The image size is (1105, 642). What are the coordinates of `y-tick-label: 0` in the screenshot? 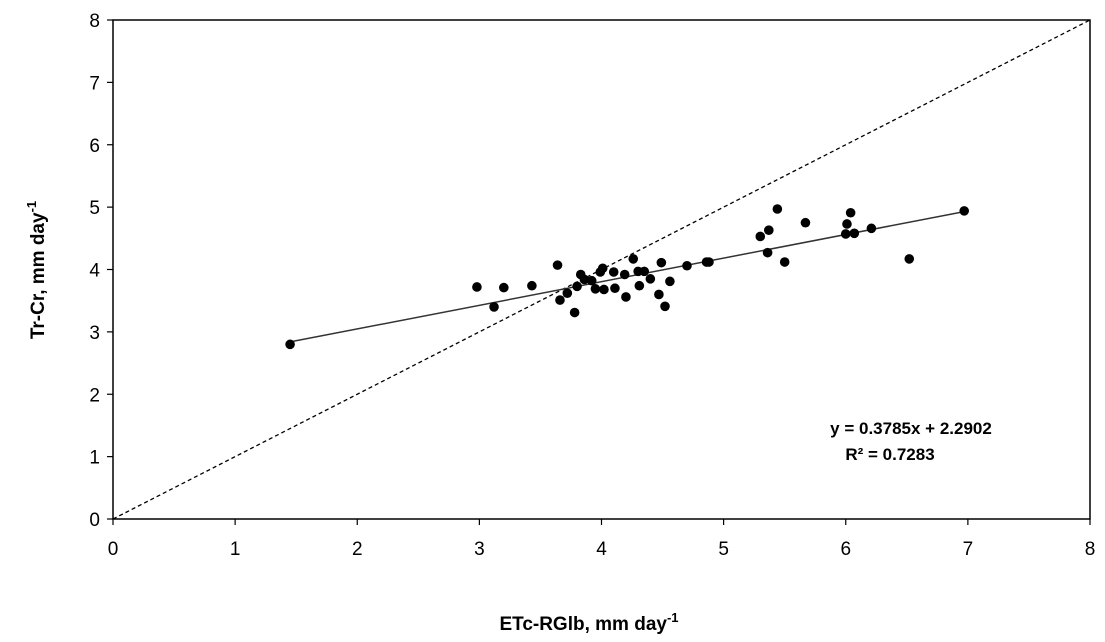 It's located at (94, 520).